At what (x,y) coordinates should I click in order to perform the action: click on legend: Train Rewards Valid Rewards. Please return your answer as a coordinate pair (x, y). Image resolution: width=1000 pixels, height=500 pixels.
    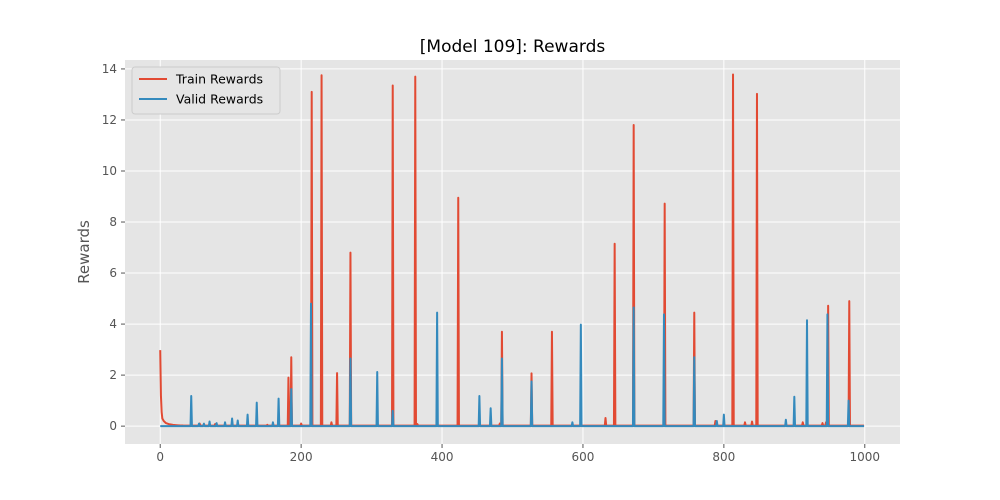
    Looking at the image, I should click on (206, 90).